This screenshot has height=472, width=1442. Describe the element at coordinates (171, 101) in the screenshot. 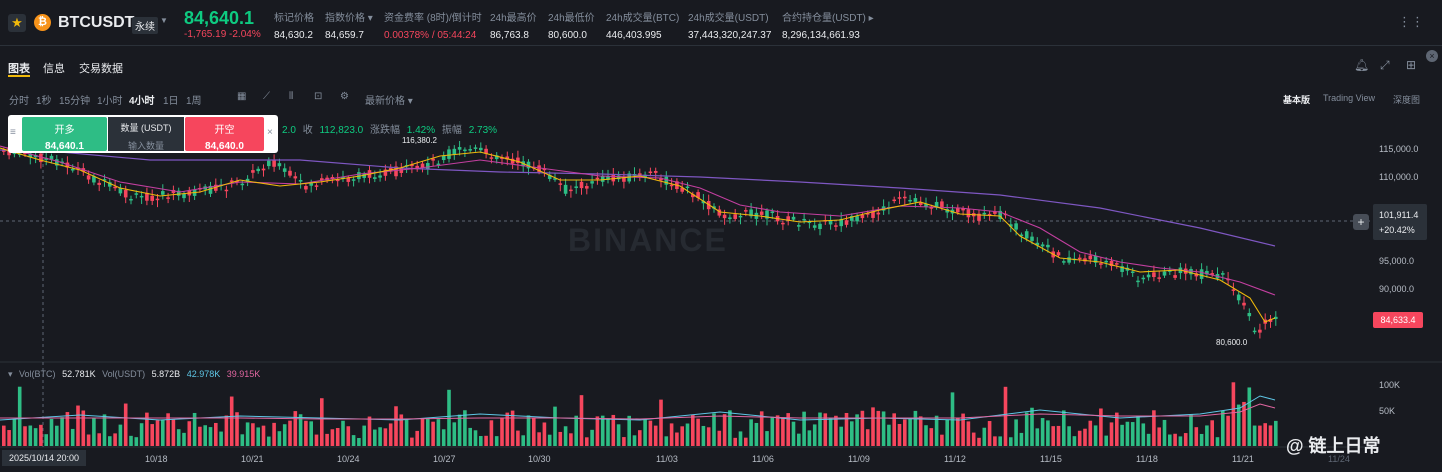

I see `interval-1d: 1日` at that location.